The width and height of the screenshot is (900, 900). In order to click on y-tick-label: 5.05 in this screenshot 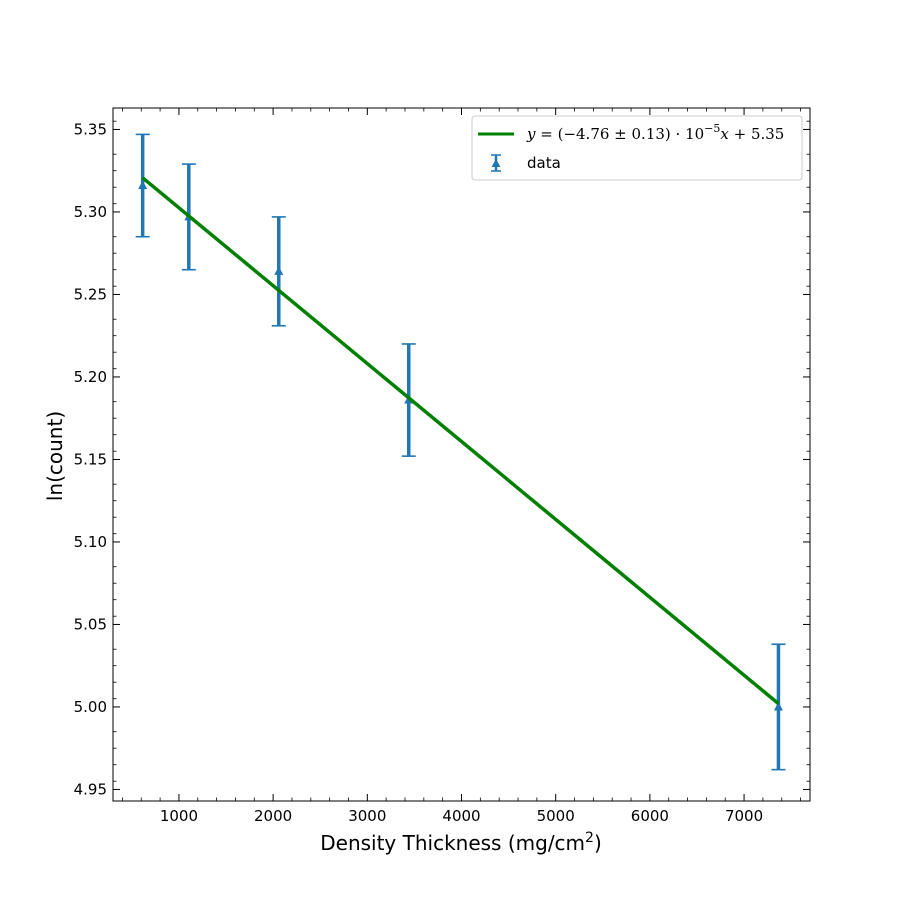, I will do `click(90, 624)`.